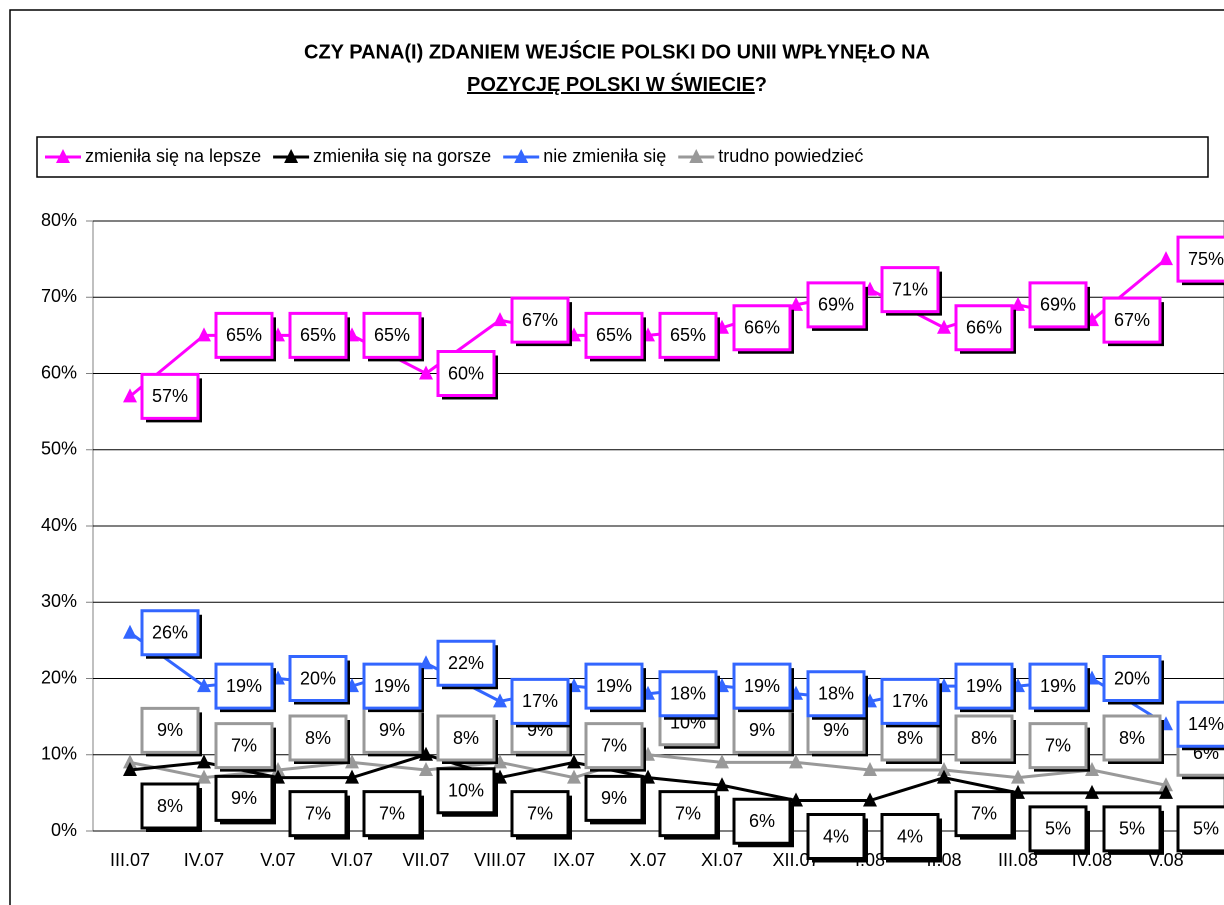 This screenshot has height=905, width=1224. Describe the element at coordinates (688, 694) in the screenshot. I see `data-label: 18%` at that location.